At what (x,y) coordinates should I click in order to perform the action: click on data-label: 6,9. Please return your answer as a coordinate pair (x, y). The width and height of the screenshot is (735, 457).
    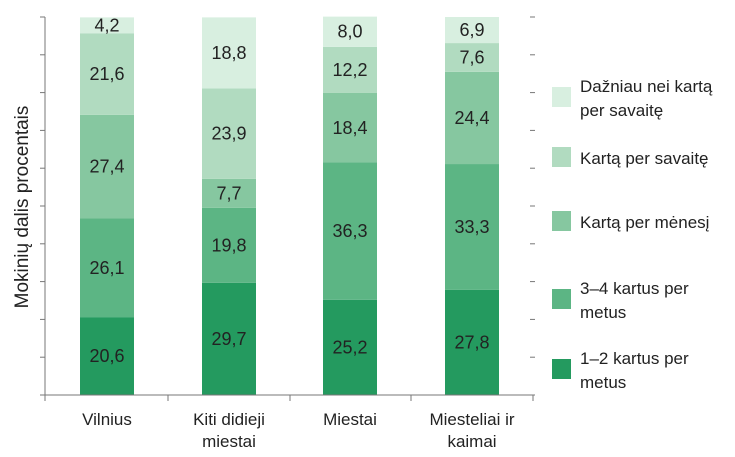
    Looking at the image, I should click on (471, 30).